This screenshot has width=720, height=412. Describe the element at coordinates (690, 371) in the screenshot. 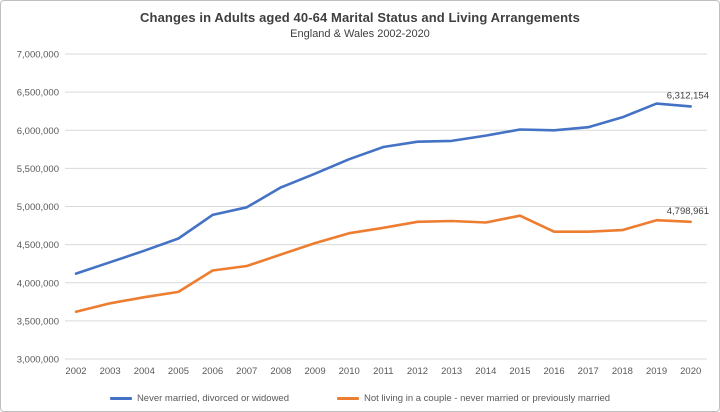

I see `x-tick-label: 2020` at that location.